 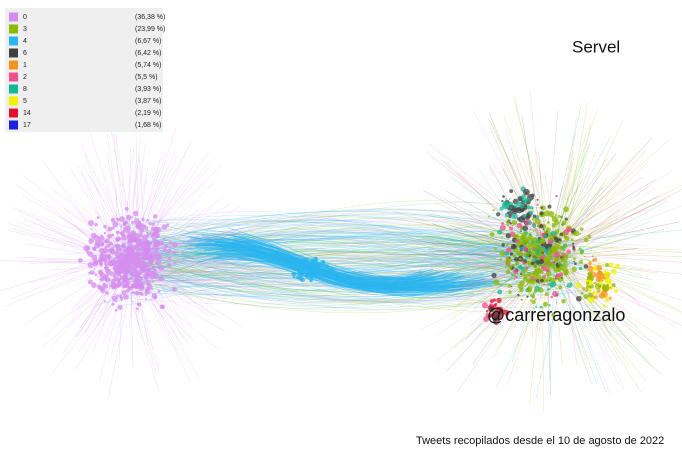 I want to click on legend-name: 8, so click(x=25, y=89).